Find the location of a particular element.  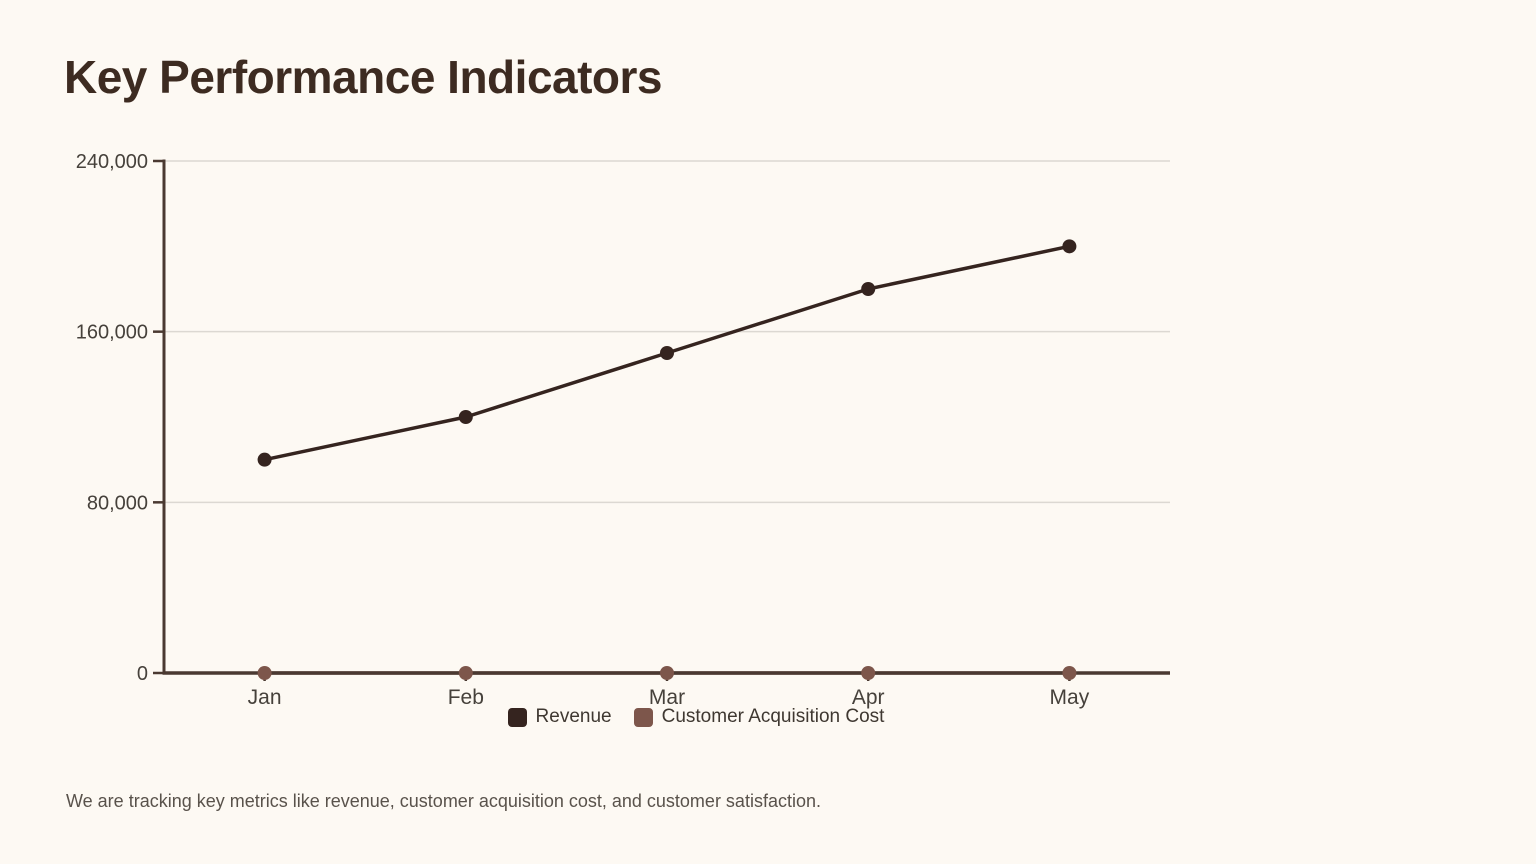

legend-item-cac: Customer Acquisition Cost is located at coordinates (759, 717).